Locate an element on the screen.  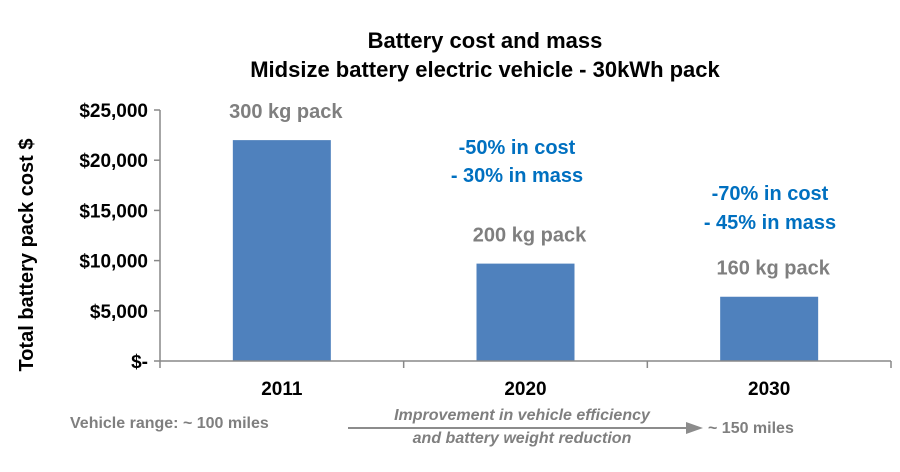
bar-2020 is located at coordinates (525, 312).